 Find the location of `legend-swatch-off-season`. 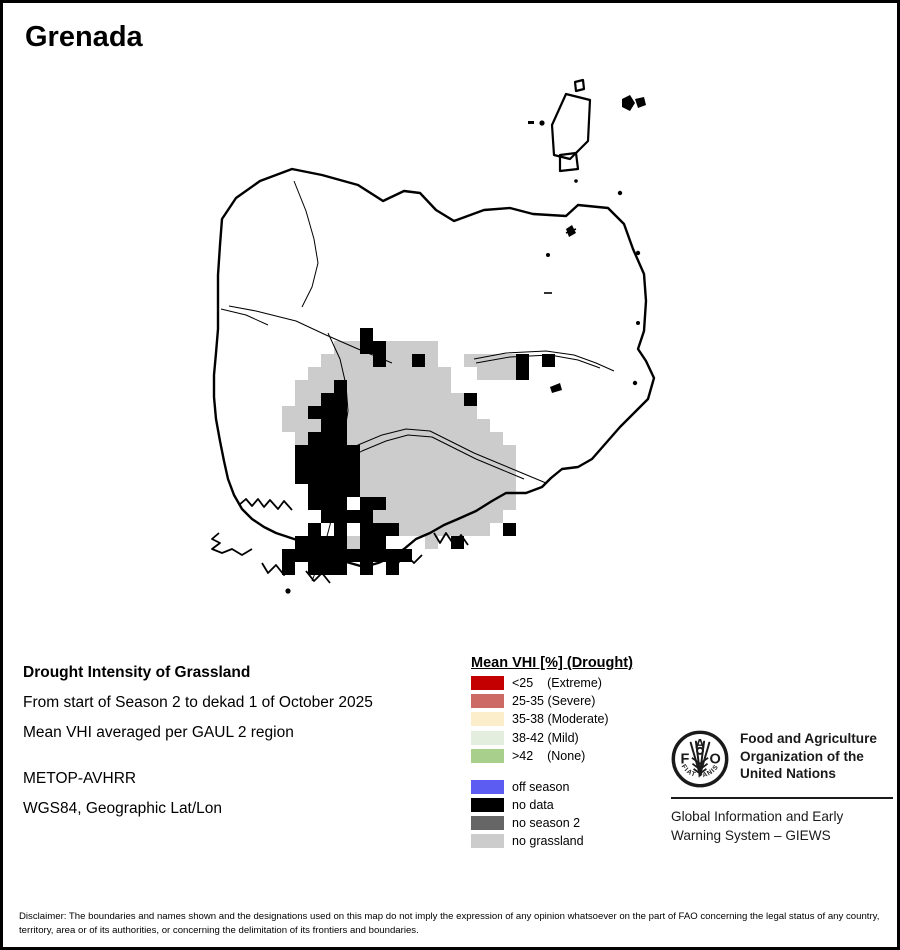

legend-swatch-off-season is located at coordinates (487, 786).